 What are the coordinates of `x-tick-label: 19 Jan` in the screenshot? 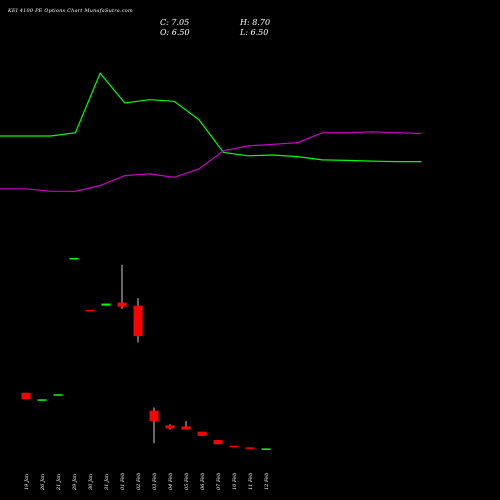 It's located at (27, 482).